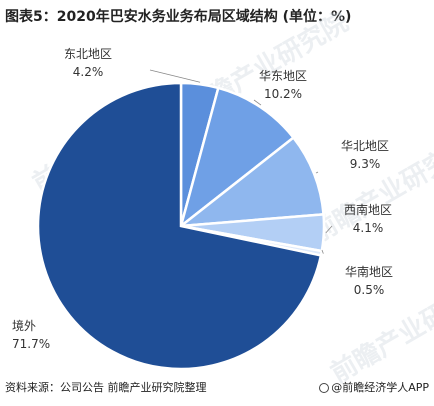 The width and height of the screenshot is (434, 406). Describe the element at coordinates (31, 344) in the screenshot. I see `slice-value-label: 71.7%` at that location.